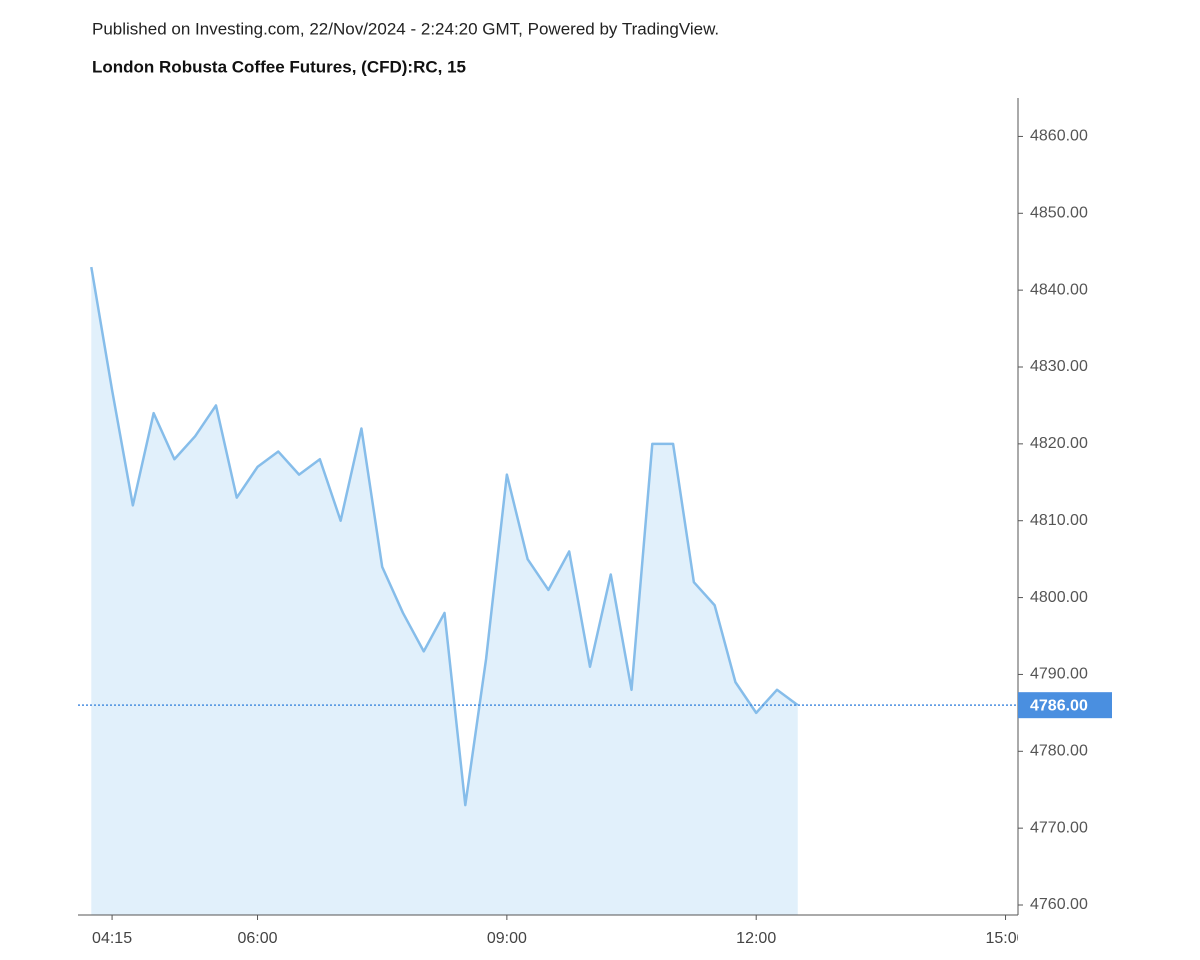 This screenshot has width=1200, height=960. Describe the element at coordinates (1059, 213) in the screenshot. I see `y-tick-label: 4850.00` at that location.